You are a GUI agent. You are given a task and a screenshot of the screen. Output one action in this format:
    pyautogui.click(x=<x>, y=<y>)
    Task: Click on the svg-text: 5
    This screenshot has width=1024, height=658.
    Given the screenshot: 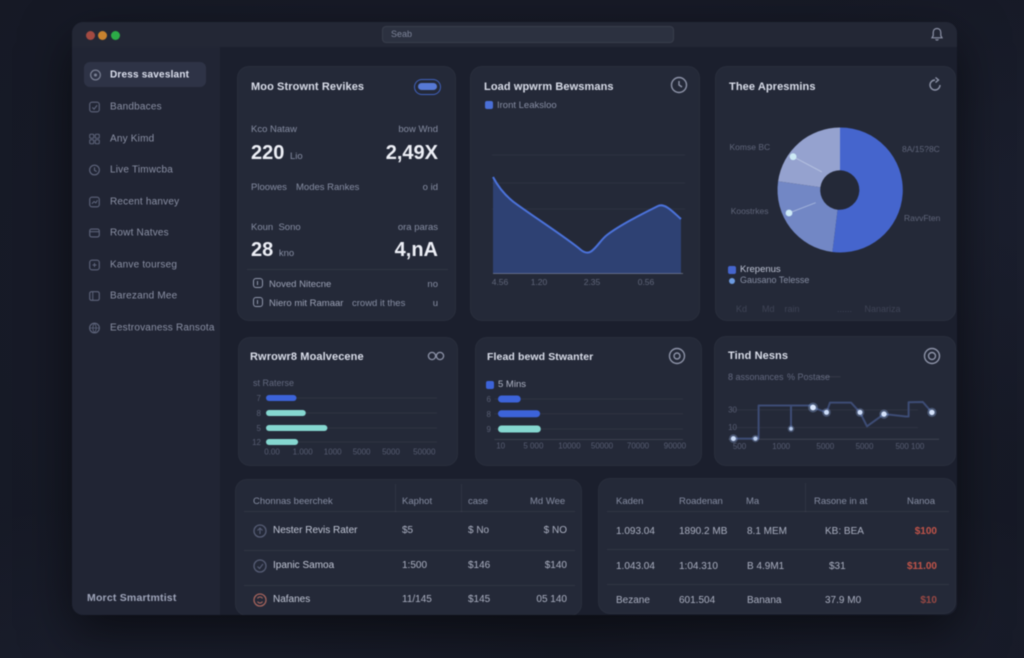 What is the action you would take?
    pyautogui.click(x=259, y=428)
    